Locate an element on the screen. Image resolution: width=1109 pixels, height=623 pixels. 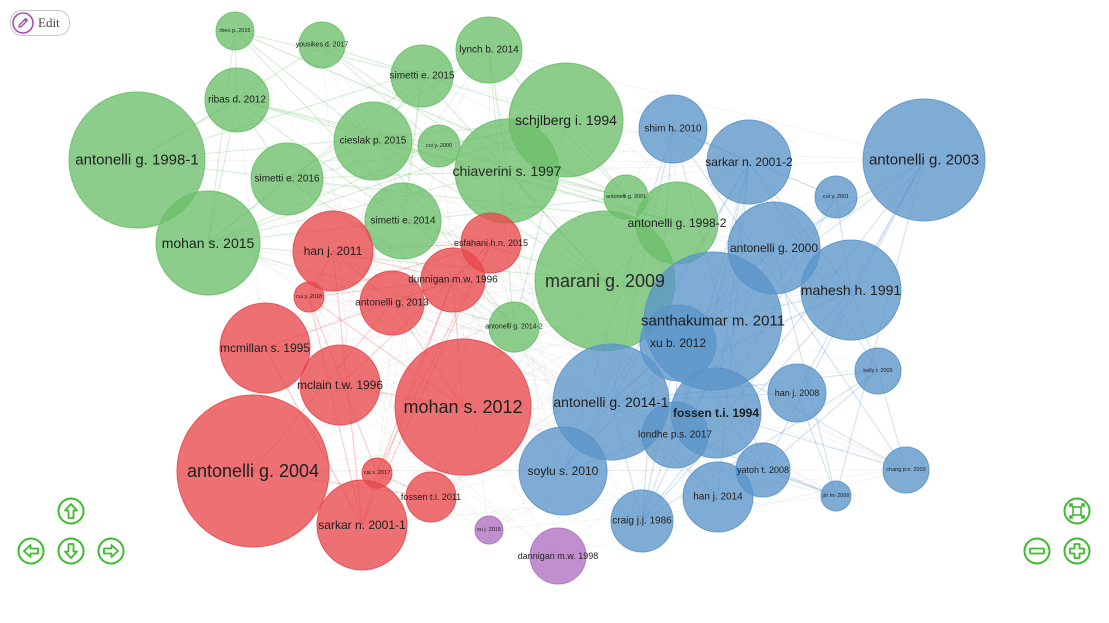
node-label: antonelli g. 1998-1 is located at coordinates (136, 160).